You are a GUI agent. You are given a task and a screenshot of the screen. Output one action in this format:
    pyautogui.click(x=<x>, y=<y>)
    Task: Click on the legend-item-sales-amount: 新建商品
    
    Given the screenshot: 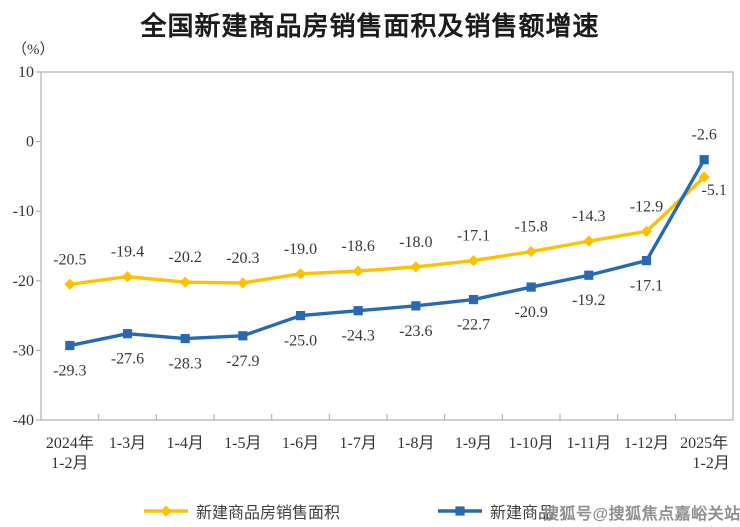 What is the action you would take?
    pyautogui.click(x=496, y=511)
    